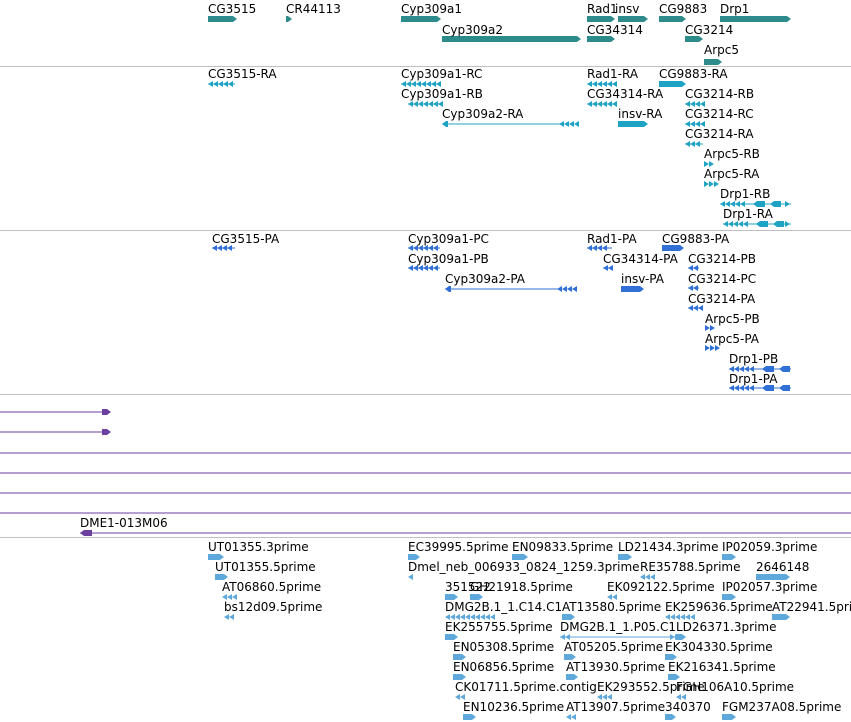 This screenshot has height=722, width=851. I want to click on feature-label: EN10236.5prime, so click(514, 707).